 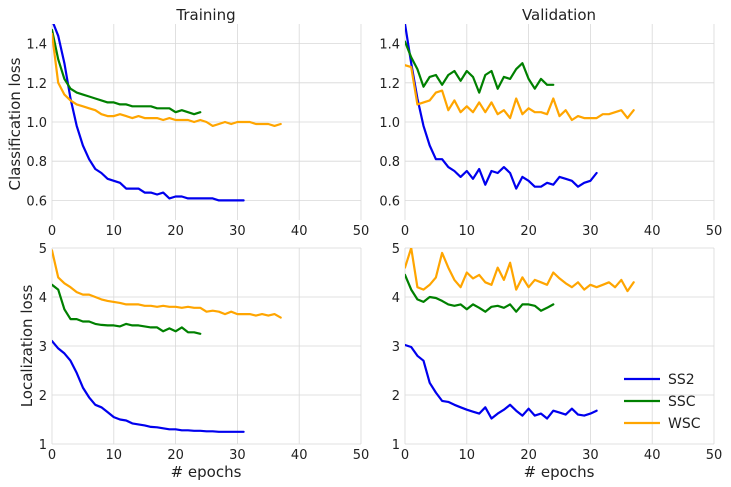 I want to click on training-classification-x-tick-label: 10, so click(x=114, y=231).